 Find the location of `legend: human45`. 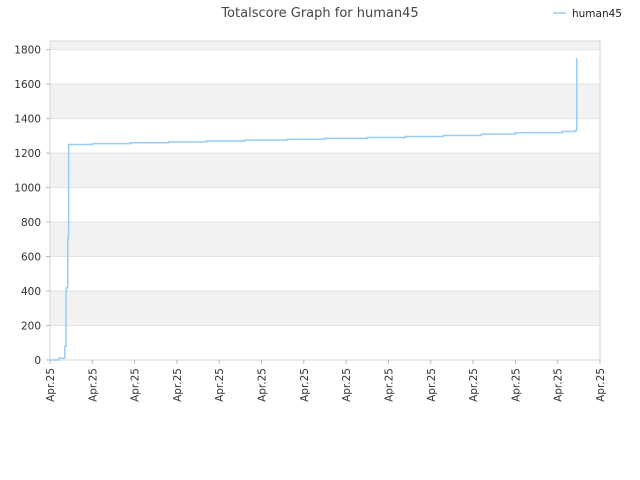

legend: human45 is located at coordinates (587, 14).